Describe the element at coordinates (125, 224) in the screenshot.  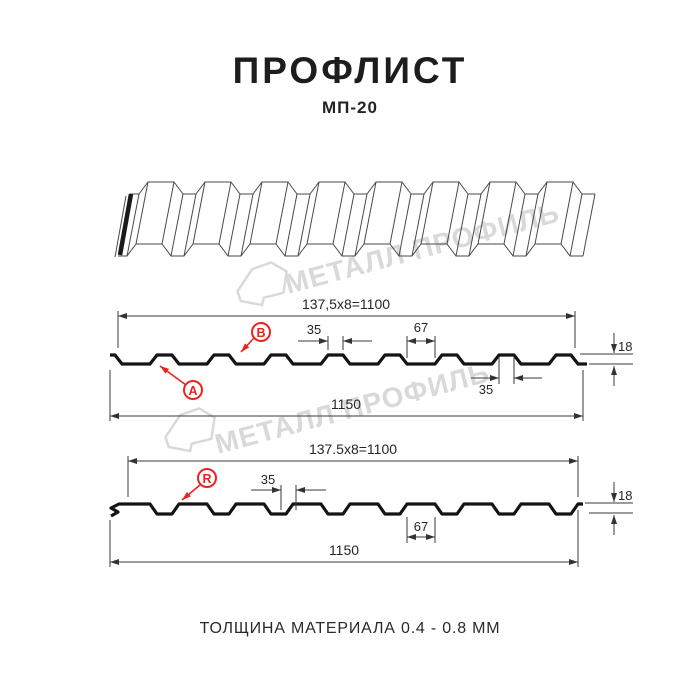
I see `sheet-cut-edge` at that location.